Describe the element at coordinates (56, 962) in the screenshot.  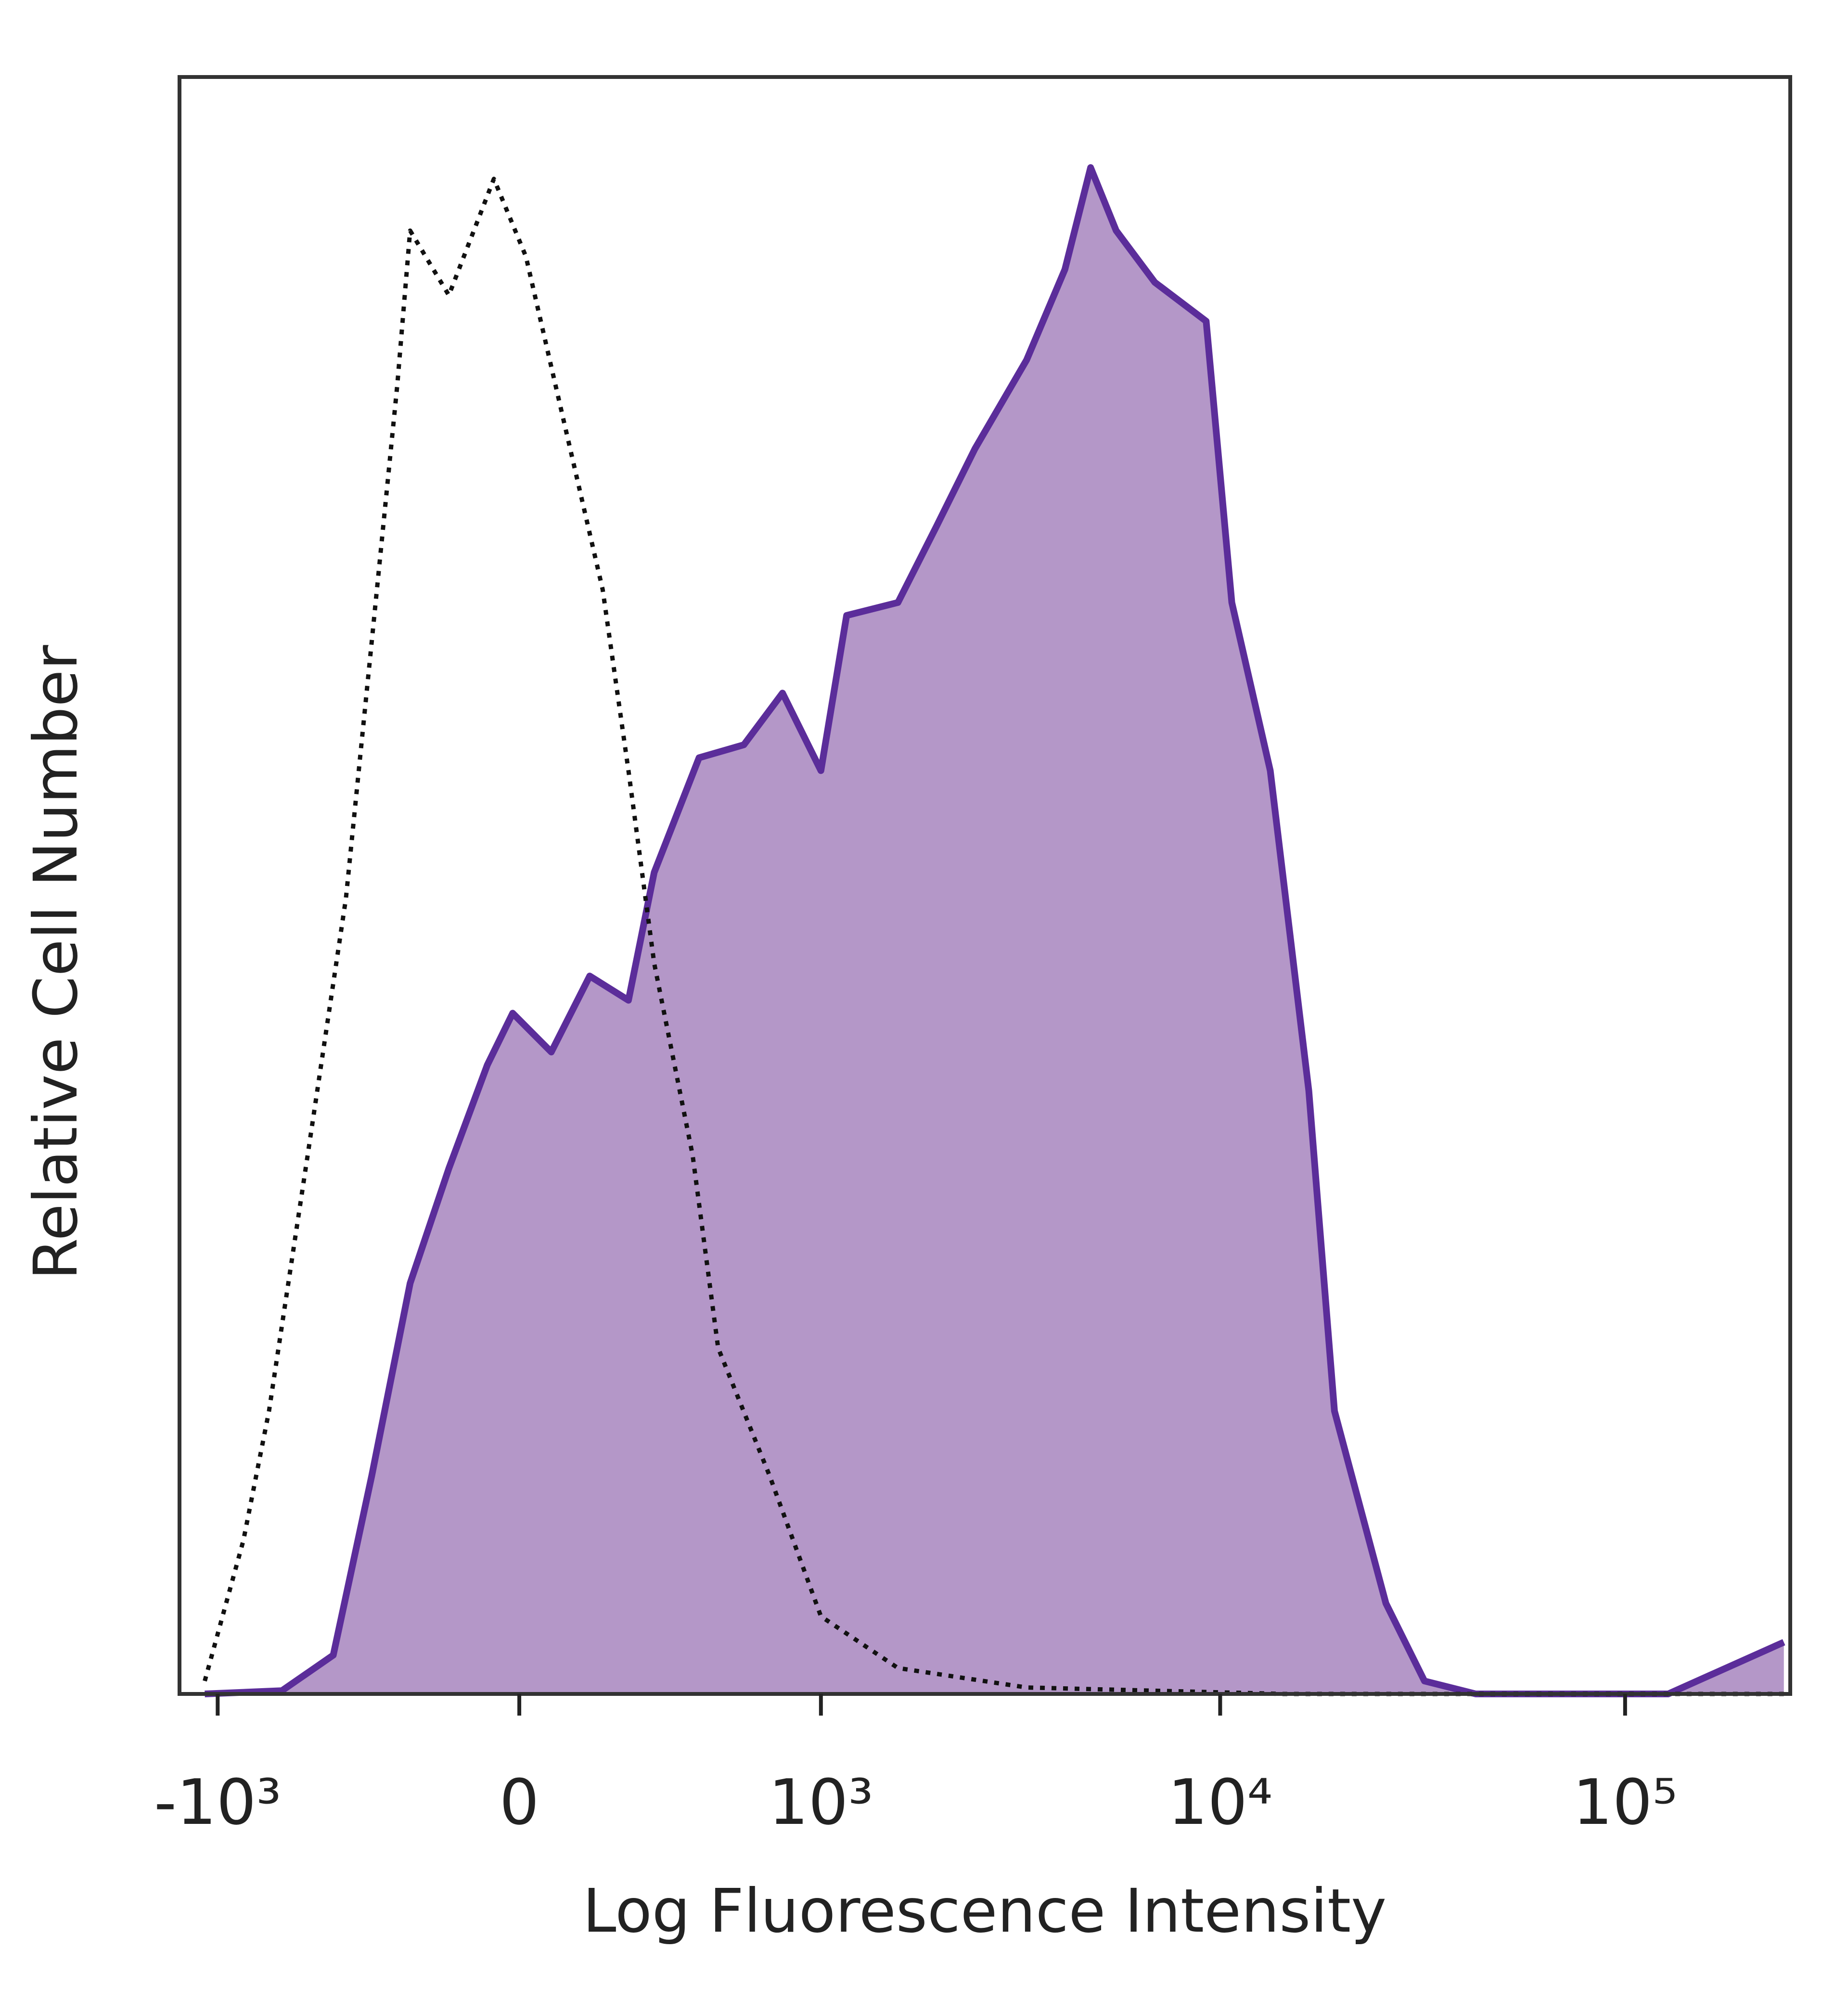
I see `y-axis-title: Relative Cell Number` at that location.